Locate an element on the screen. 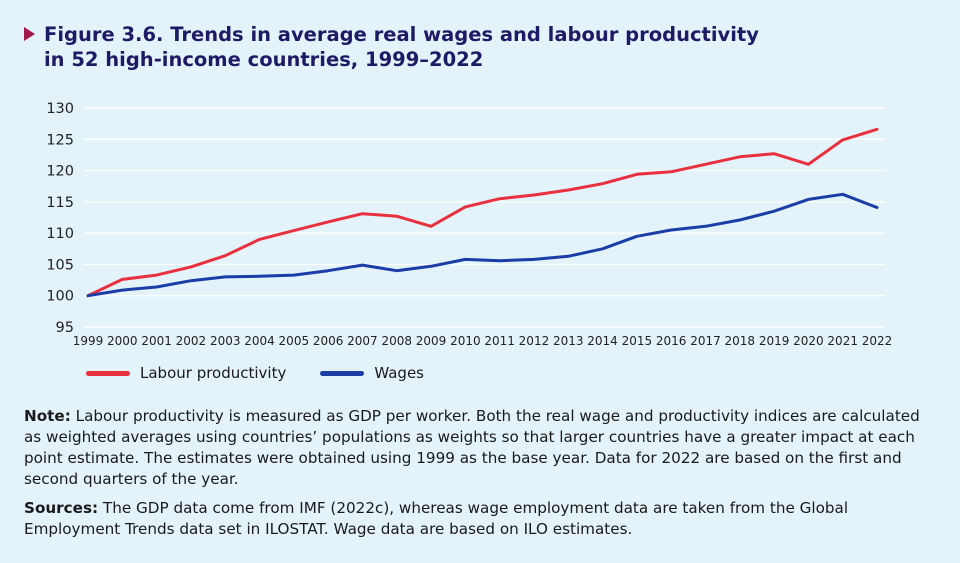  legend-item-labour-productivity: Labour productivity is located at coordinates (186, 373).